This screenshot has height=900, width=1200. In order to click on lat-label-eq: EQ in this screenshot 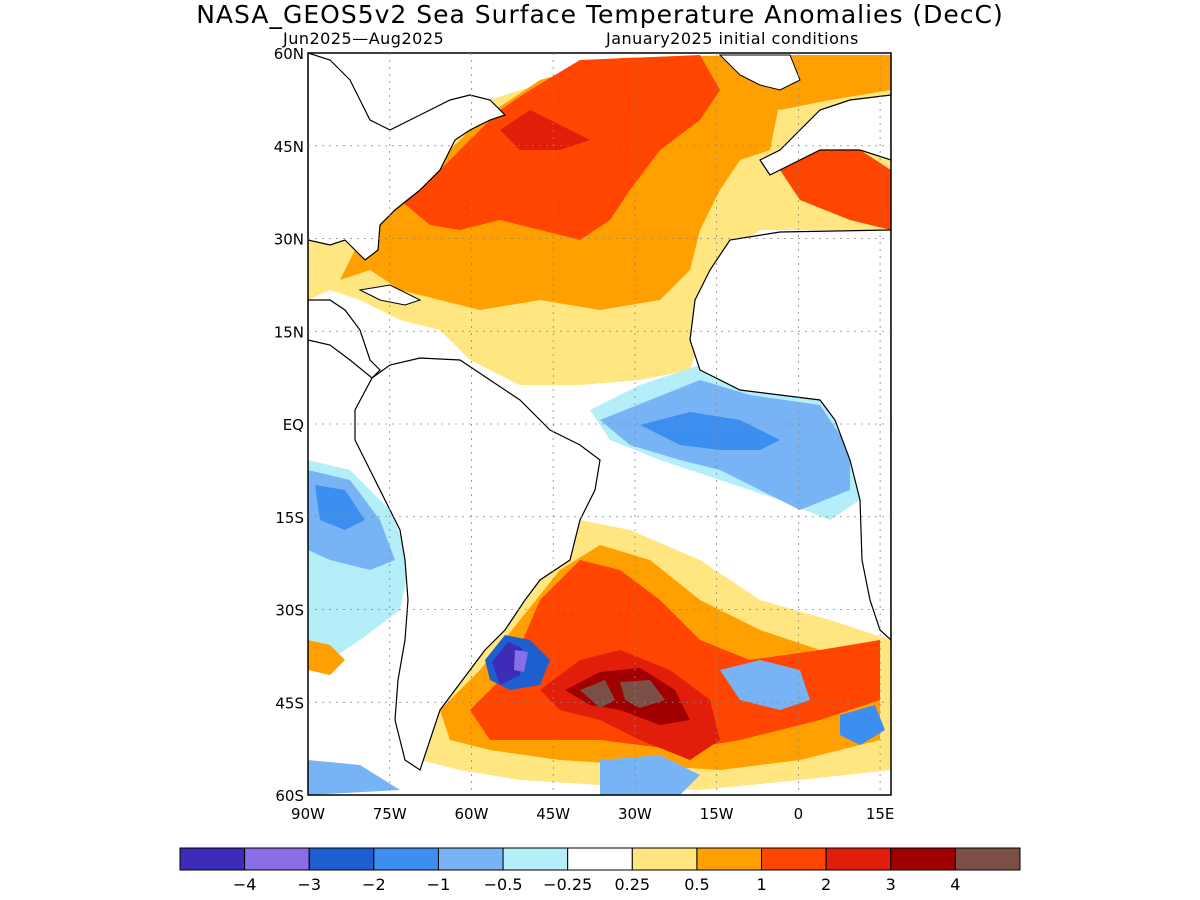, I will do `click(293, 425)`.